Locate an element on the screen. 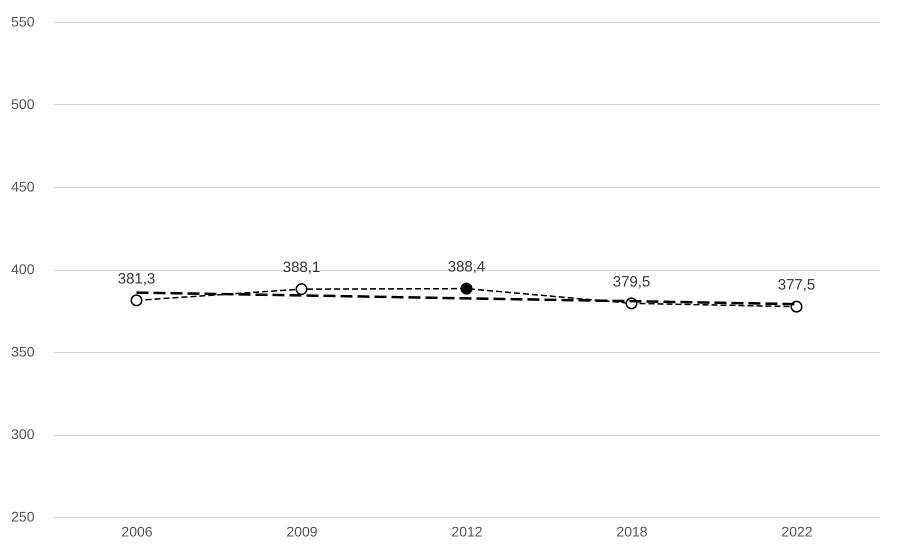 Image resolution: width=909 pixels, height=549 pixels. data-label: 388,1 is located at coordinates (301, 267).